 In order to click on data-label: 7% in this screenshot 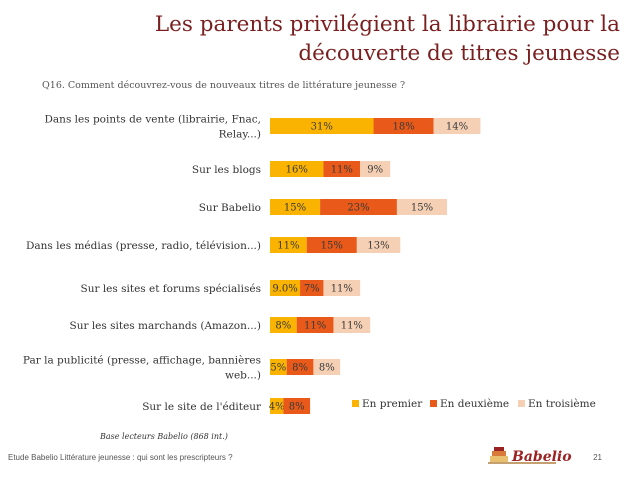, I will do `click(312, 289)`.